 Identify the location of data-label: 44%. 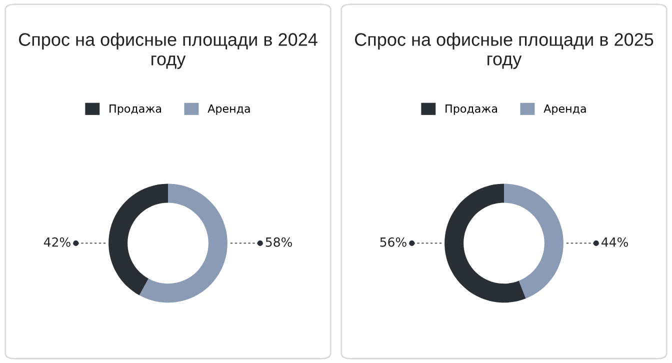
(615, 242).